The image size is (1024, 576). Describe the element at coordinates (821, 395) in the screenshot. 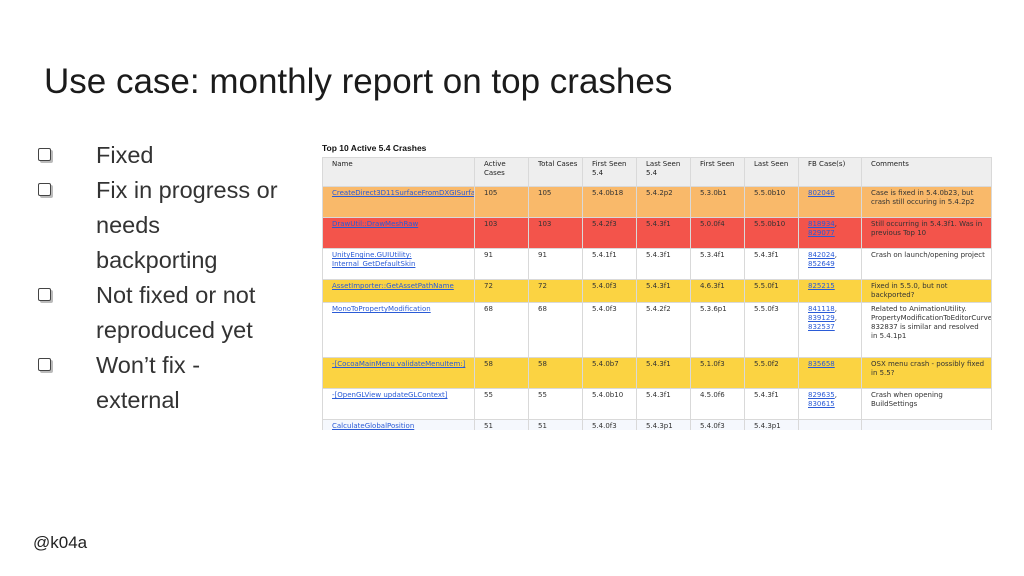

I see `fb-case-link: 829635` at that location.